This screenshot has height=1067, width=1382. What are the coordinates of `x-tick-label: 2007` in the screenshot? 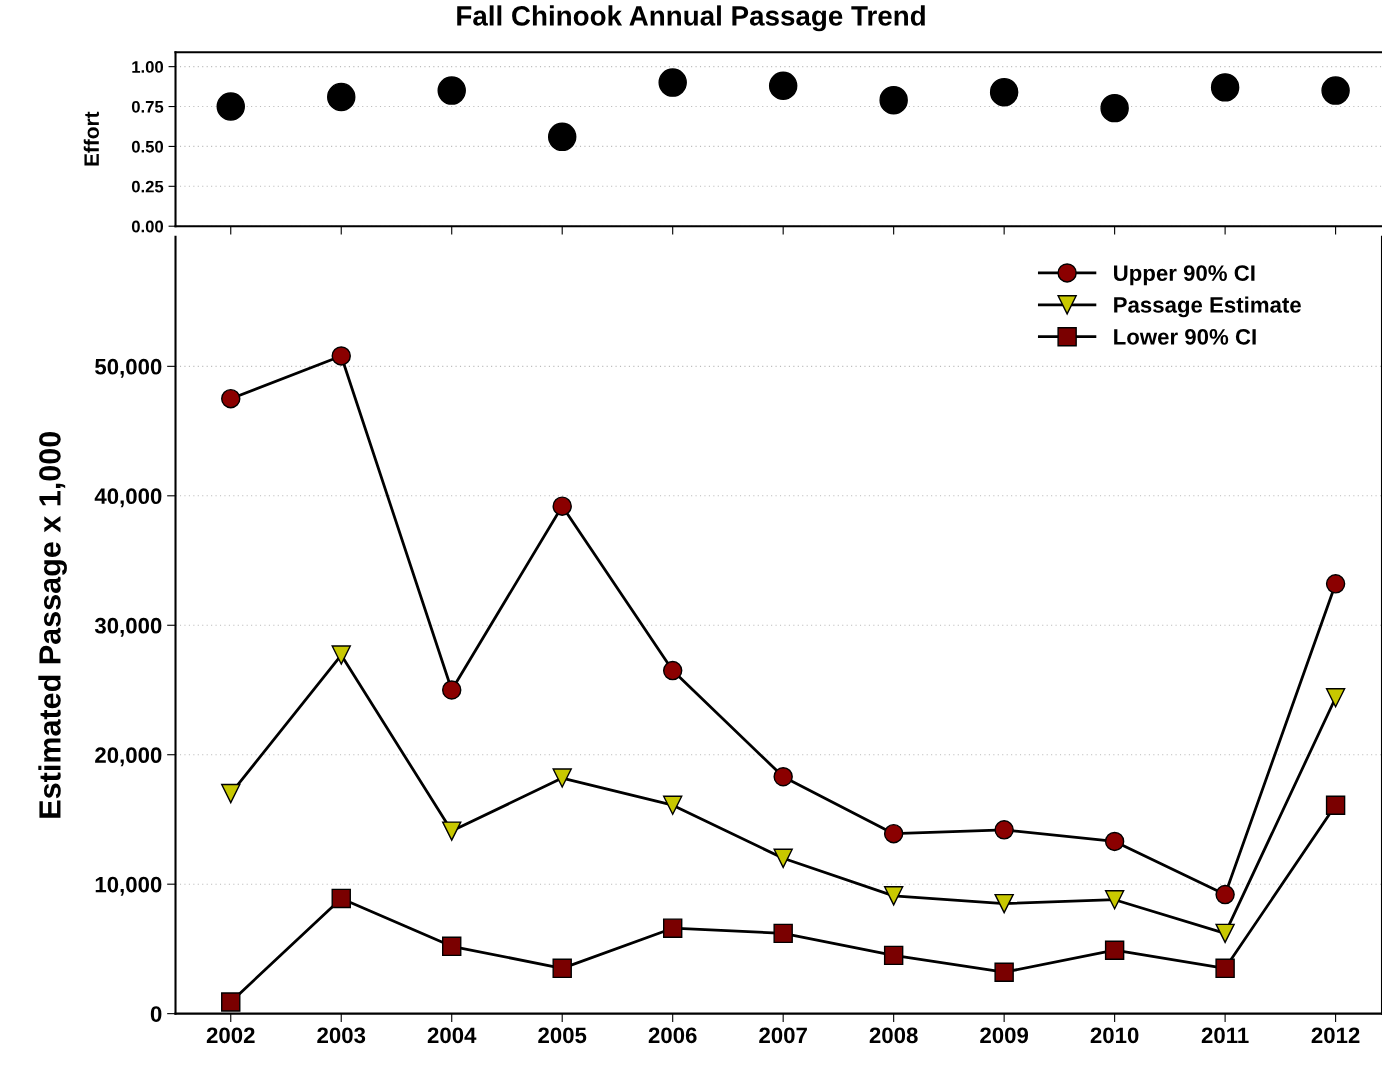 It's located at (783, 1035).